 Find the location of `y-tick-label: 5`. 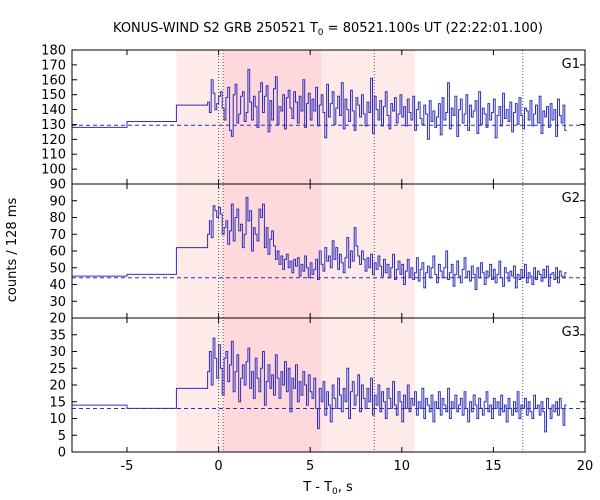

y-tick-label: 5 is located at coordinates (62, 436).